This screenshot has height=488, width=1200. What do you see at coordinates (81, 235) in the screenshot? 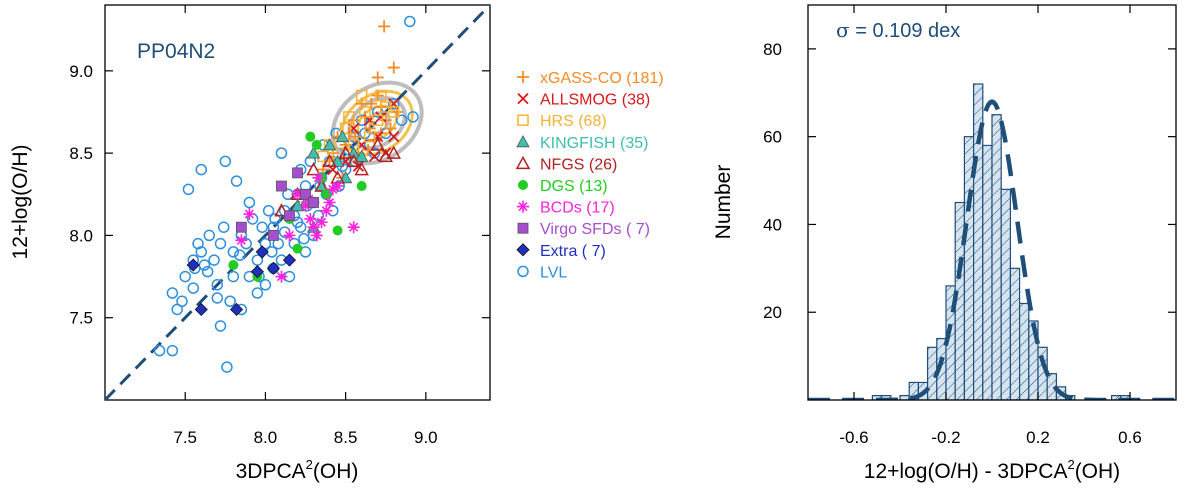
I see `y-tick-label: 8.0` at bounding box center [81, 235].